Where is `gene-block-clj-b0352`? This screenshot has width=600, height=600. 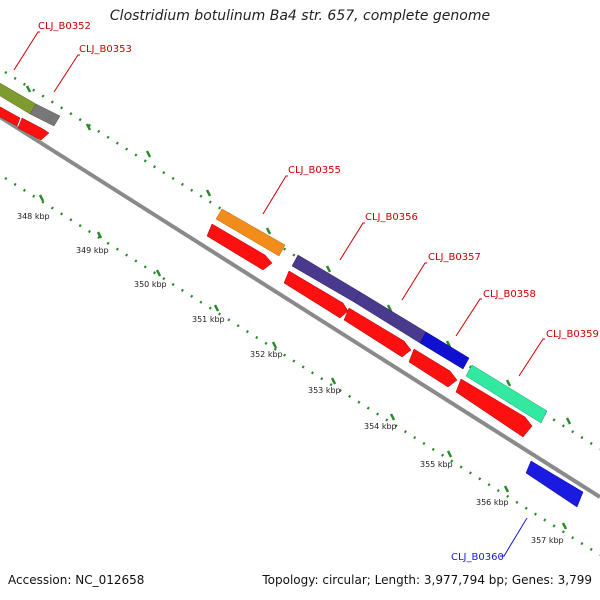
gene-block-clj-b0352 is located at coordinates (18, 98).